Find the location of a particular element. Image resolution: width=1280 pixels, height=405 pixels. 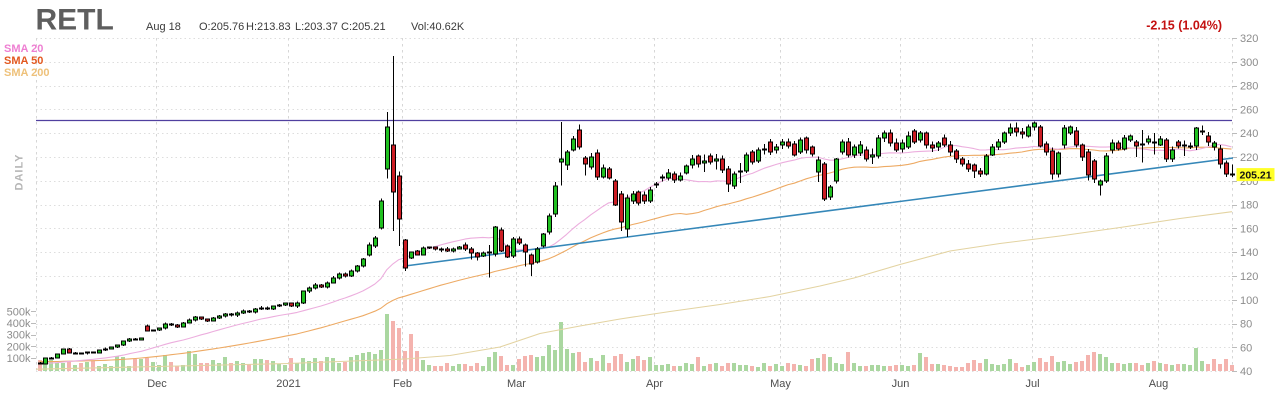

svg-text: 300 is located at coordinates (1249, 63).